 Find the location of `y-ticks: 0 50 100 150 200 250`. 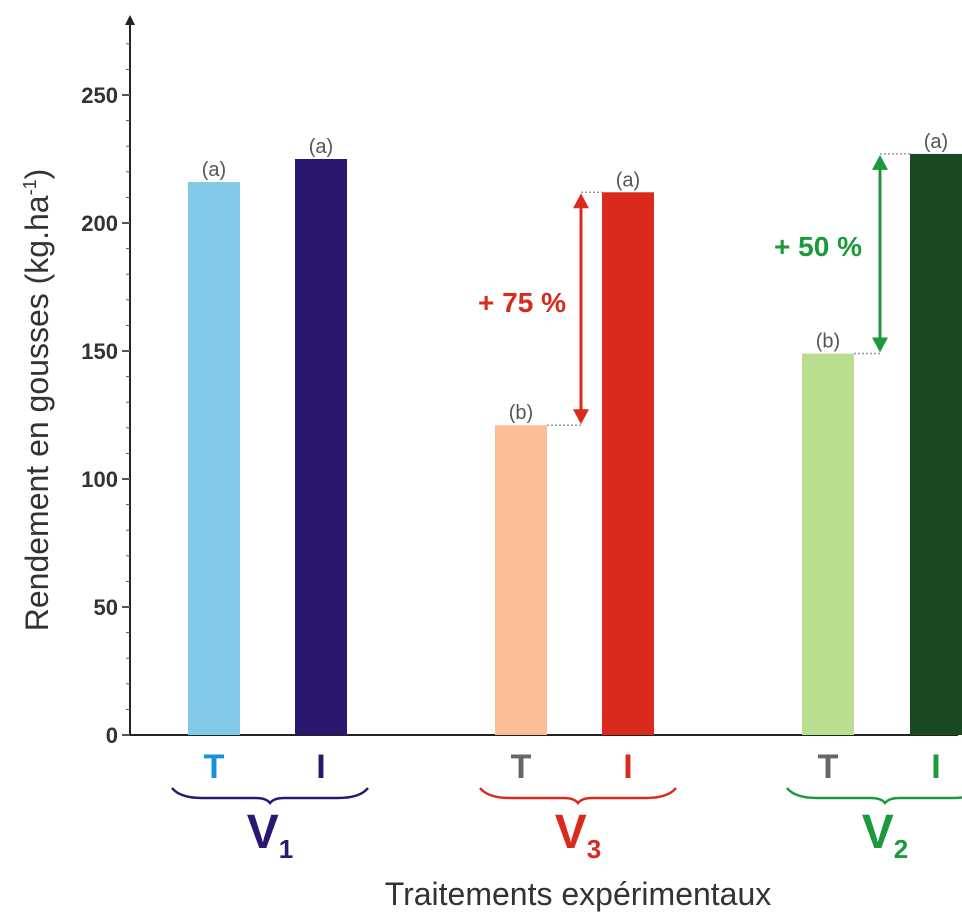

y-ticks: 0 50 100 150 200 250 is located at coordinates (105, 395).